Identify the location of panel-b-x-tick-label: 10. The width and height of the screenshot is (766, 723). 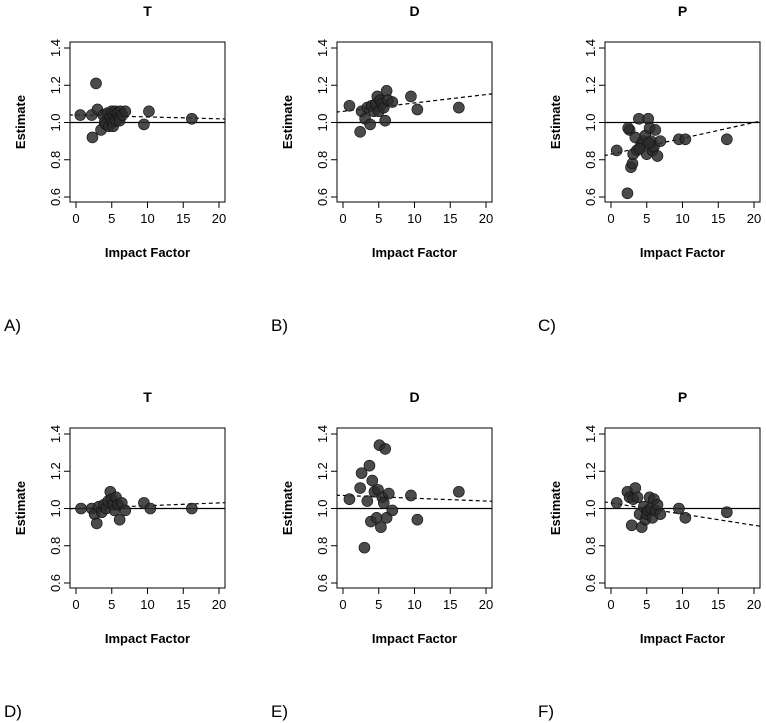
(414, 218).